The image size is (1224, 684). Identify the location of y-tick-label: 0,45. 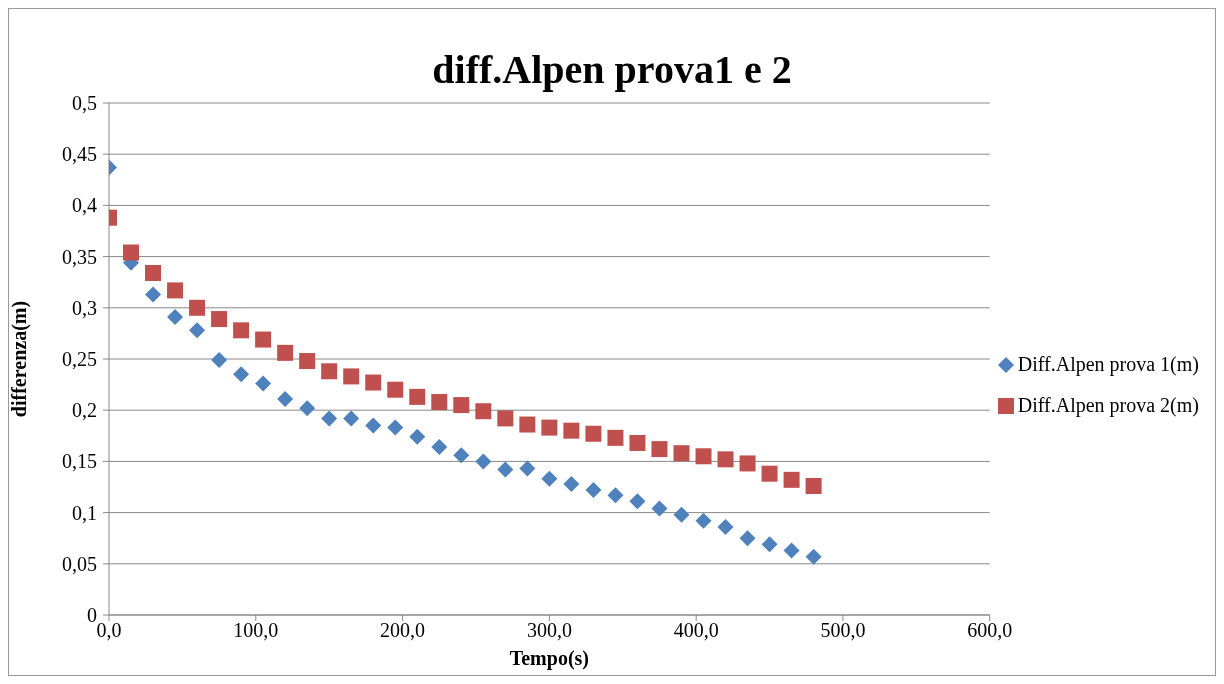
(79, 154).